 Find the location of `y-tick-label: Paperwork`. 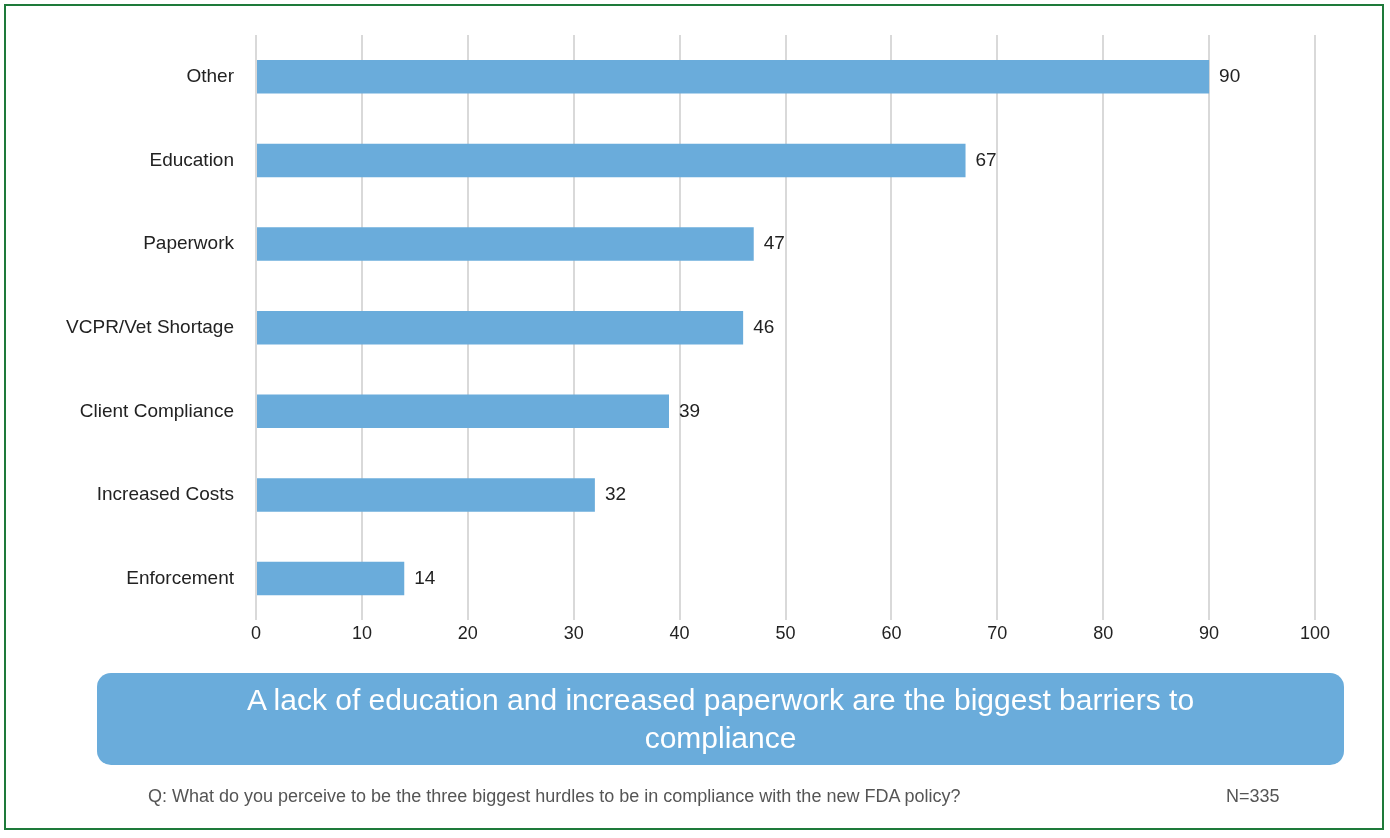

y-tick-label: Paperwork is located at coordinates (189, 243).